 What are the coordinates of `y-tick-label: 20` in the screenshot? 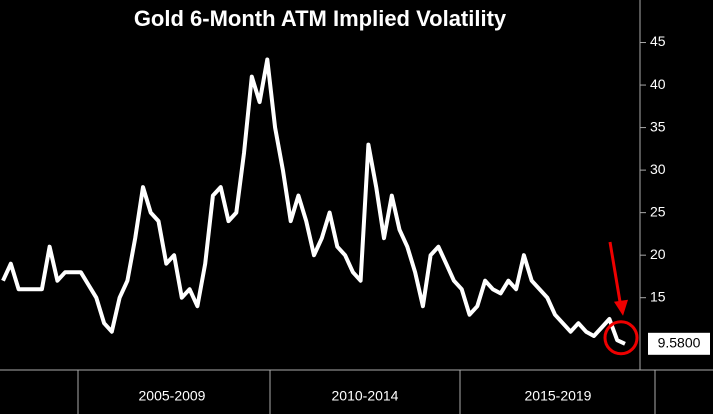 It's located at (658, 254).